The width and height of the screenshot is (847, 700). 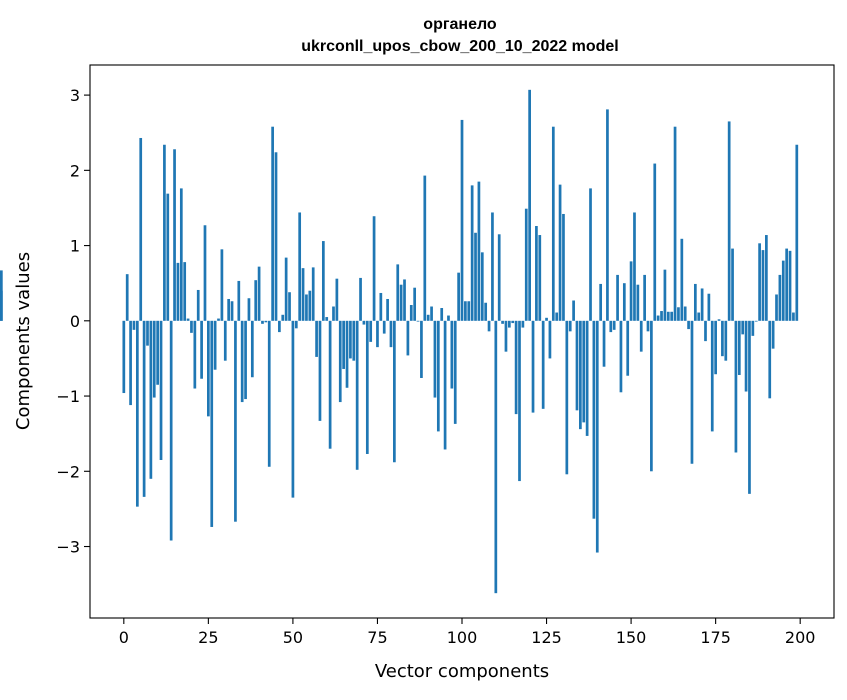 What do you see at coordinates (68, 471) in the screenshot?
I see `y-tick-label: −2` at bounding box center [68, 471].